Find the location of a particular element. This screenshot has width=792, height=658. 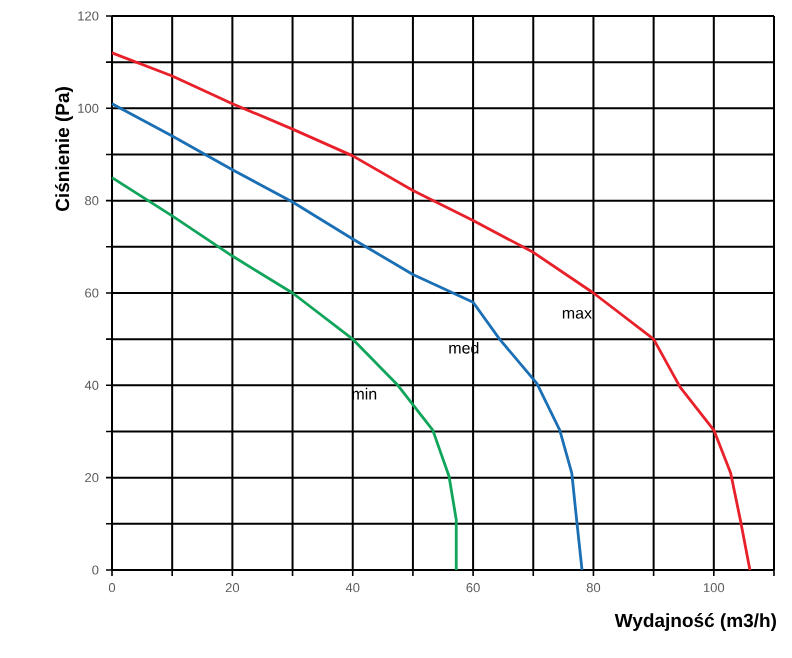

x-axis-title: Wydajność (m3/h) is located at coordinates (695, 622).